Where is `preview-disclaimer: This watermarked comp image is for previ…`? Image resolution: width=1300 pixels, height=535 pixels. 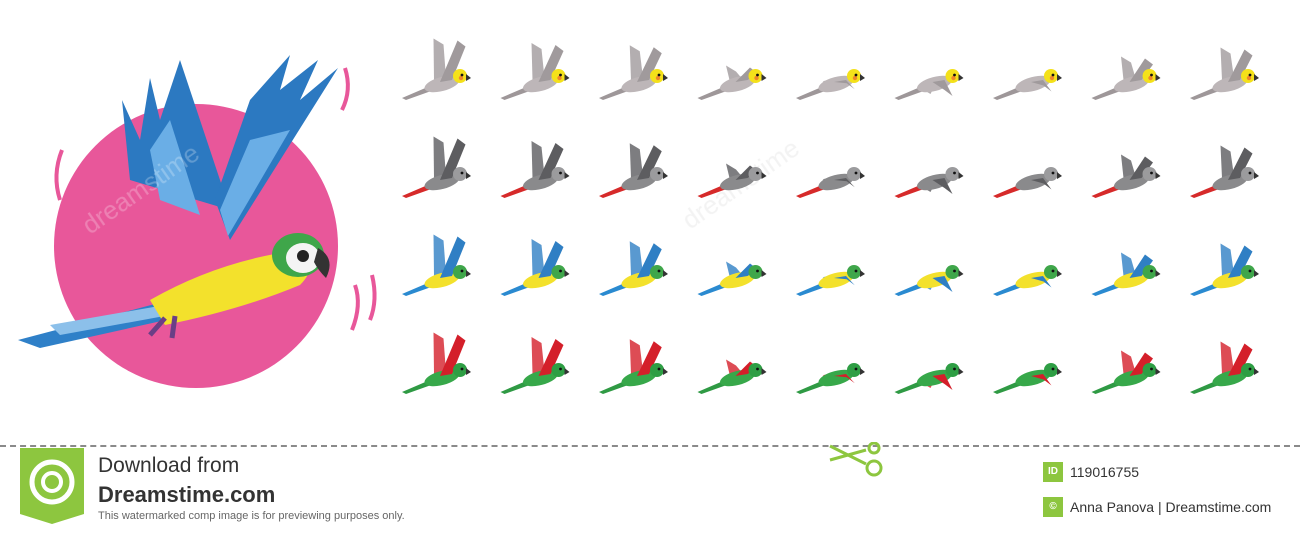
preview-disclaimer: This watermarked comp image is for previ… is located at coordinates (251, 516).